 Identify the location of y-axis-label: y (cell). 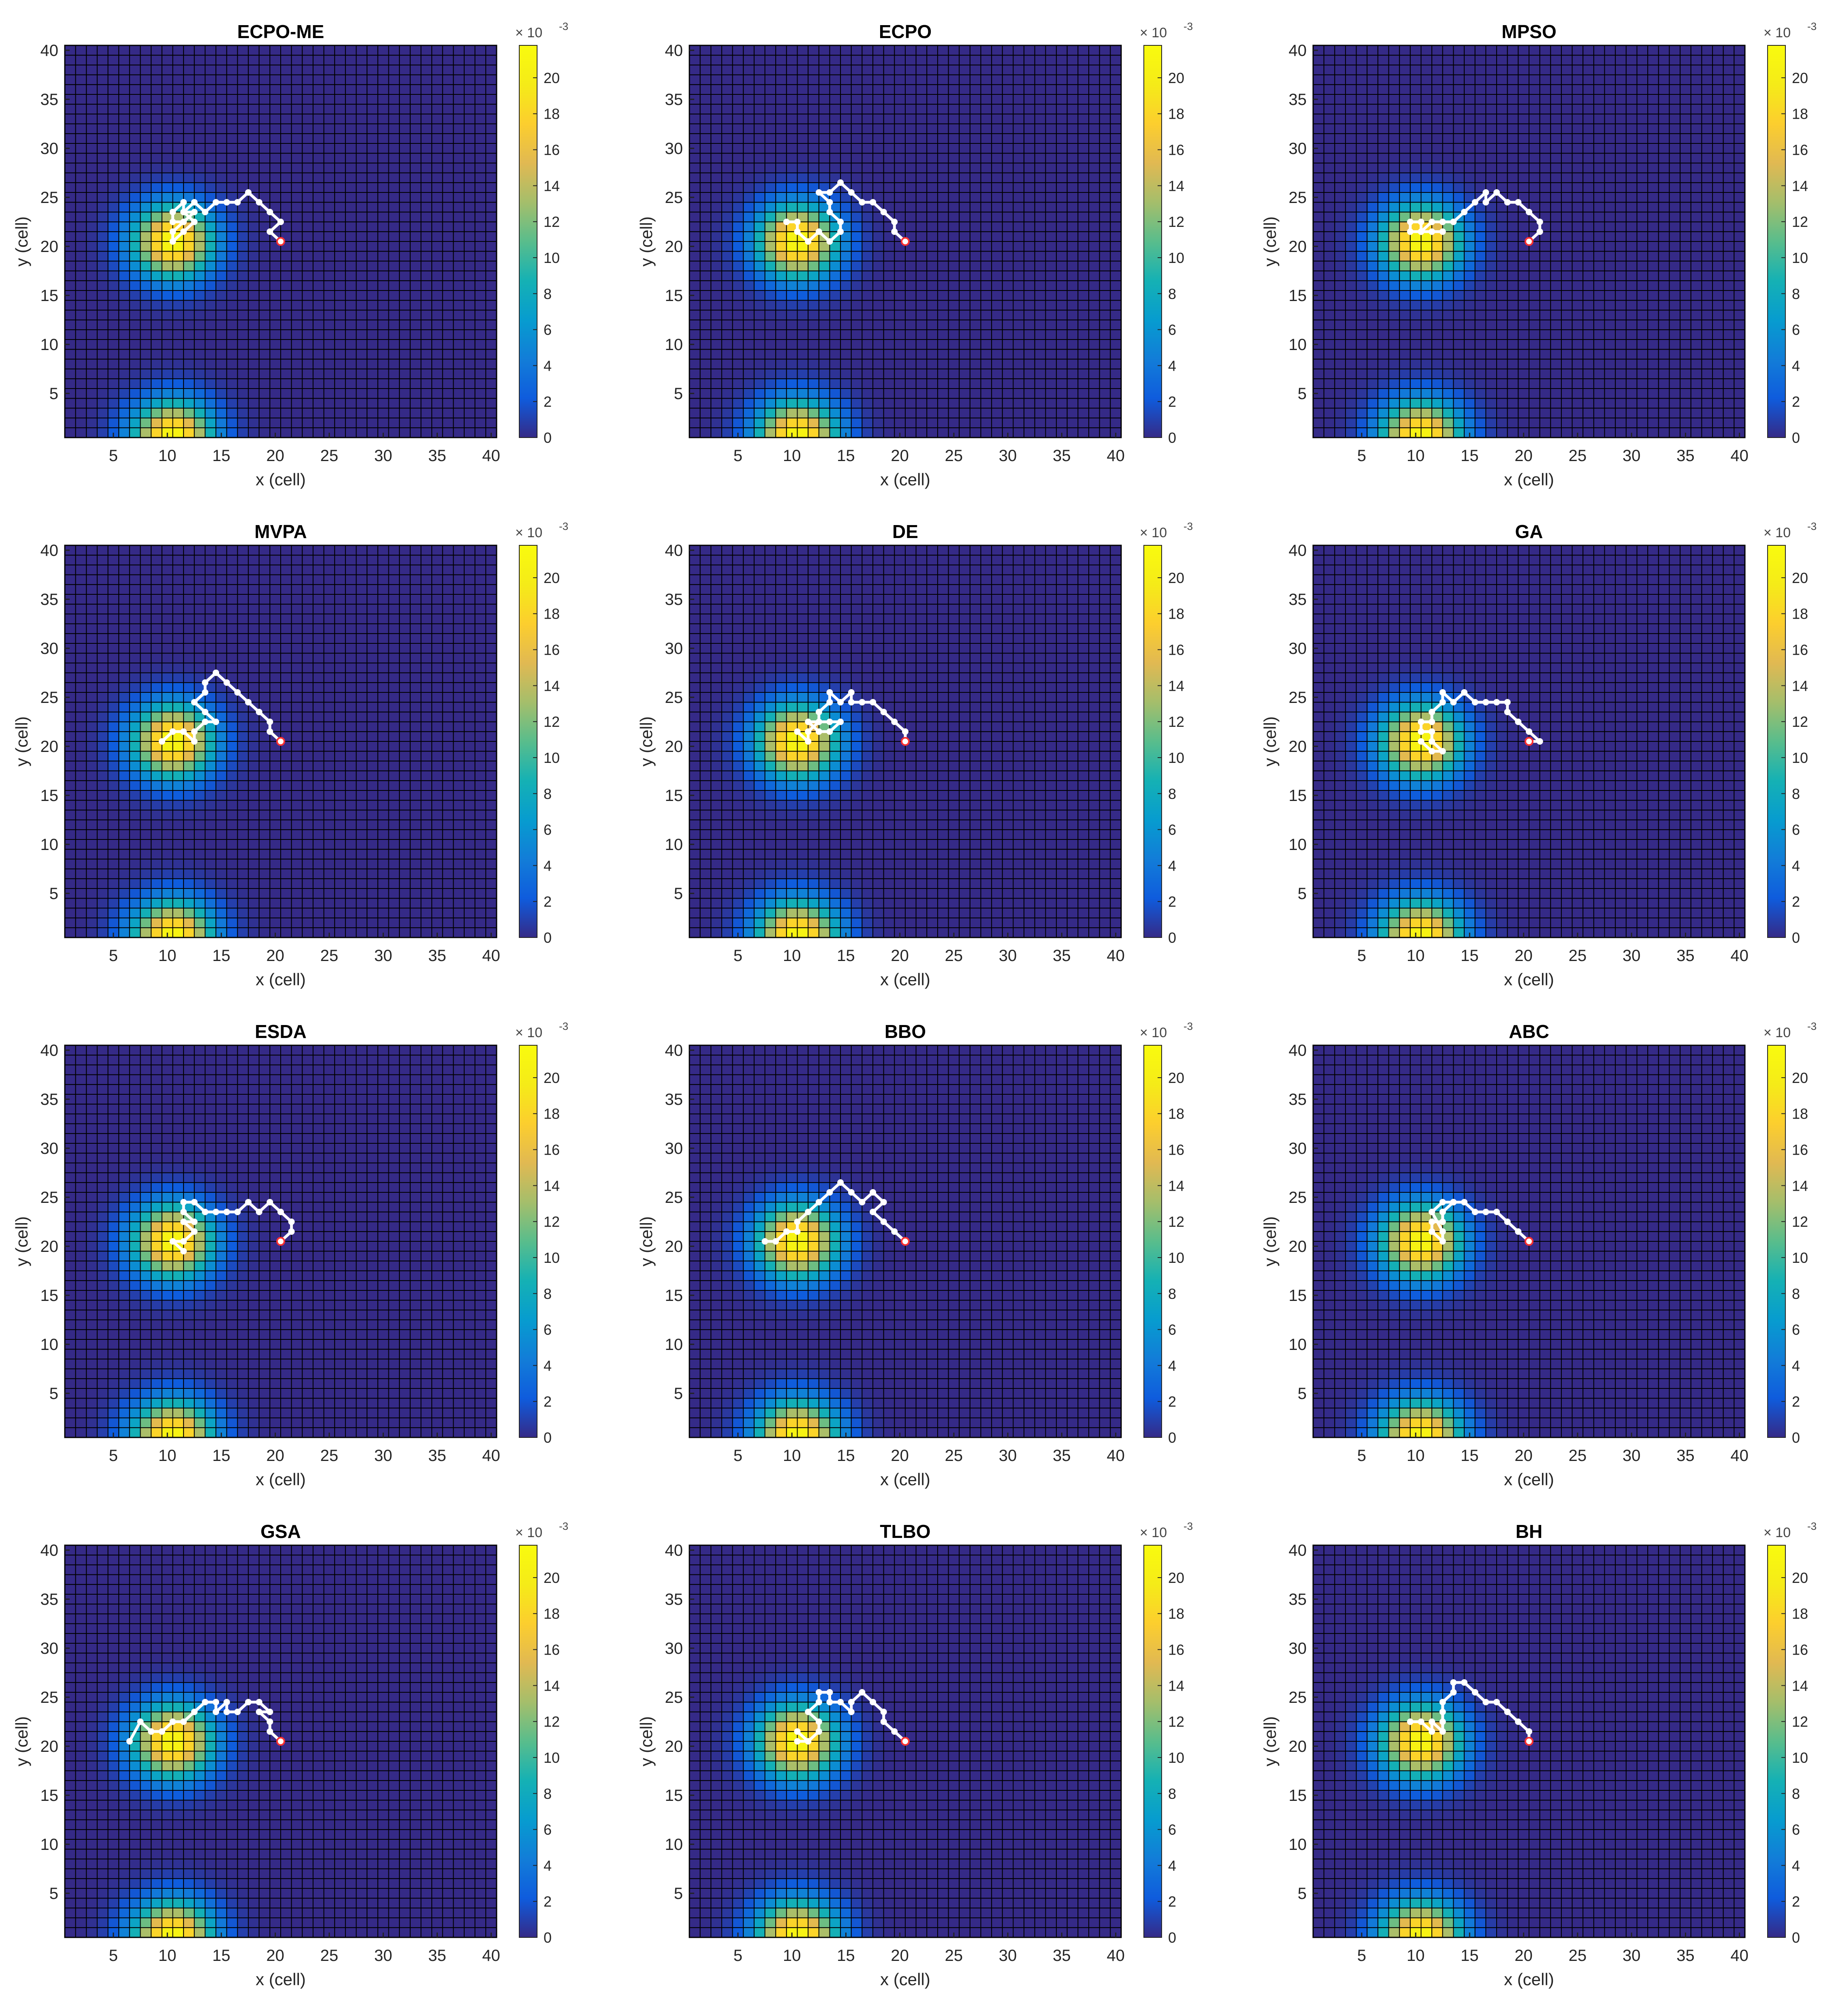
(21, 242).